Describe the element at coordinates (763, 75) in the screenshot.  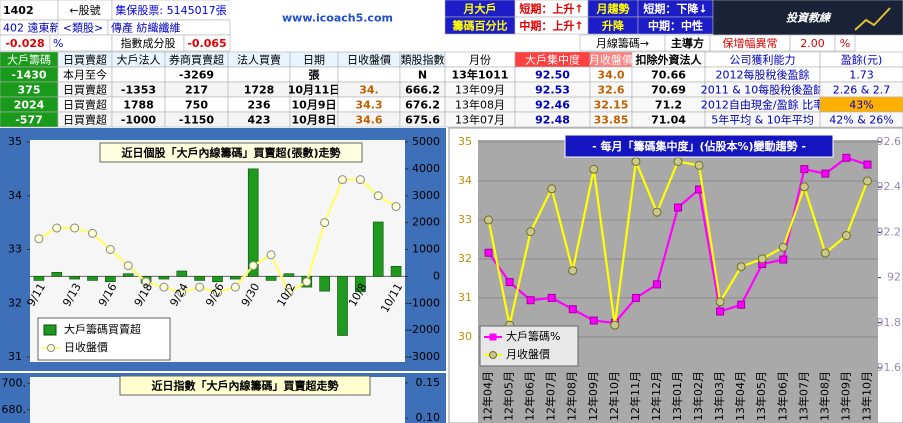
I see `table-cell: 2012每股稅後盈餘` at that location.